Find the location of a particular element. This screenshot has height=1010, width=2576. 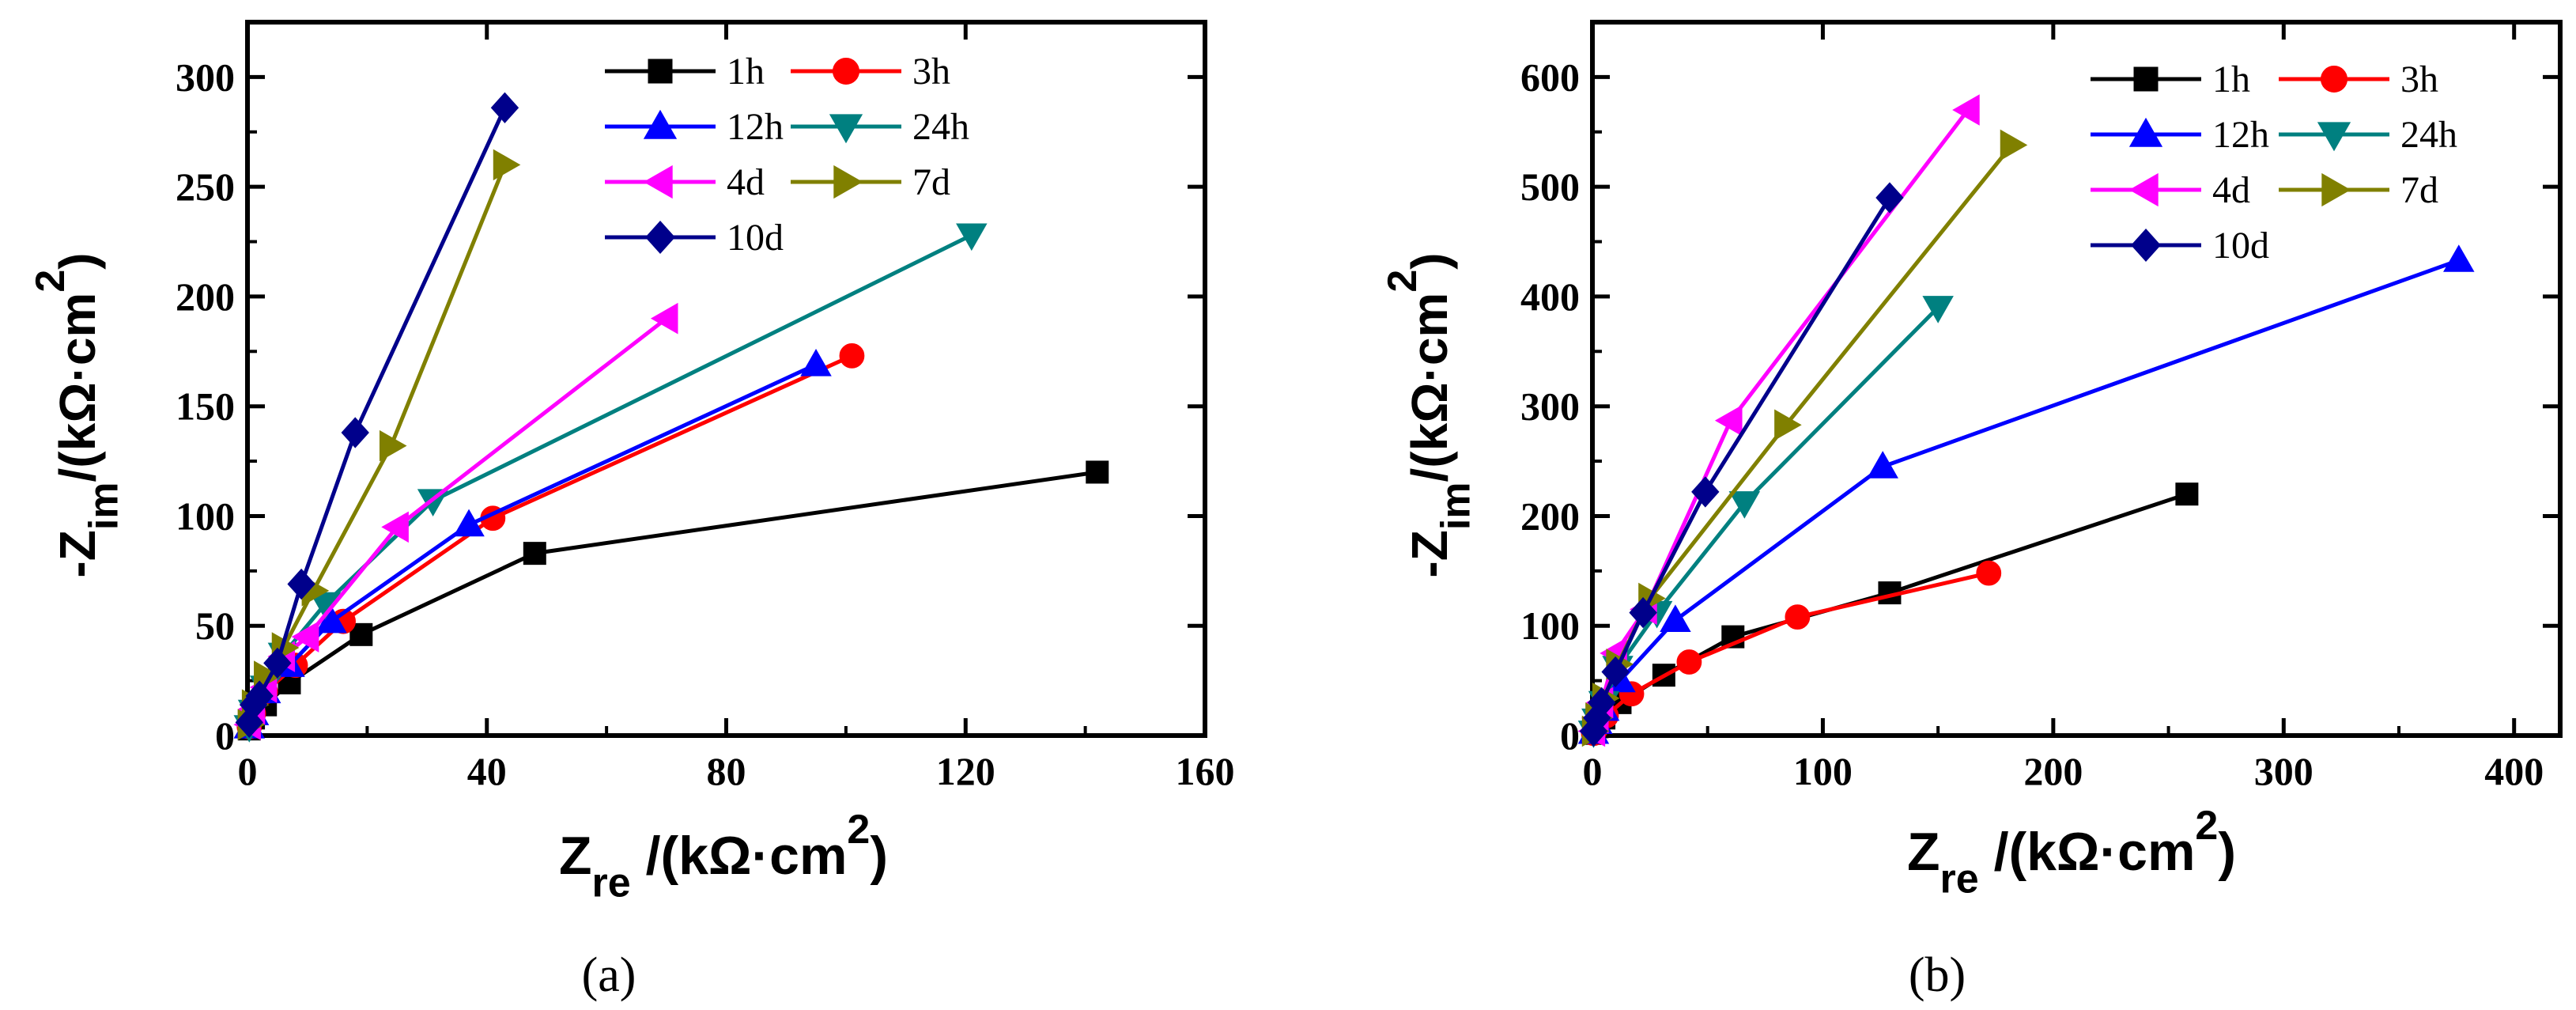

series-line-24h is located at coordinates (610, 481).